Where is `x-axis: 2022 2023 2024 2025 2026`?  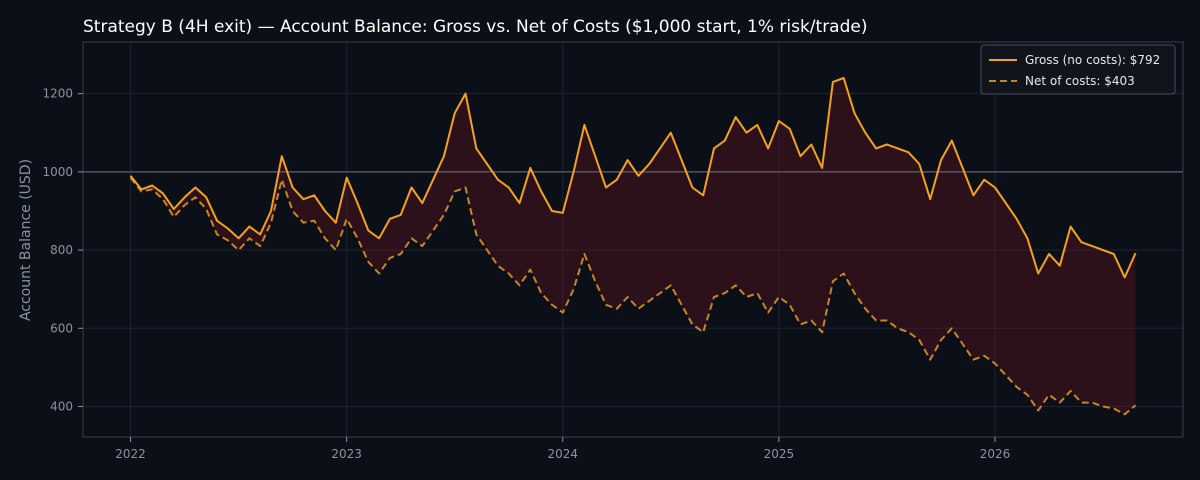
x-axis: 2022 2023 2024 2025 2026 is located at coordinates (562, 449).